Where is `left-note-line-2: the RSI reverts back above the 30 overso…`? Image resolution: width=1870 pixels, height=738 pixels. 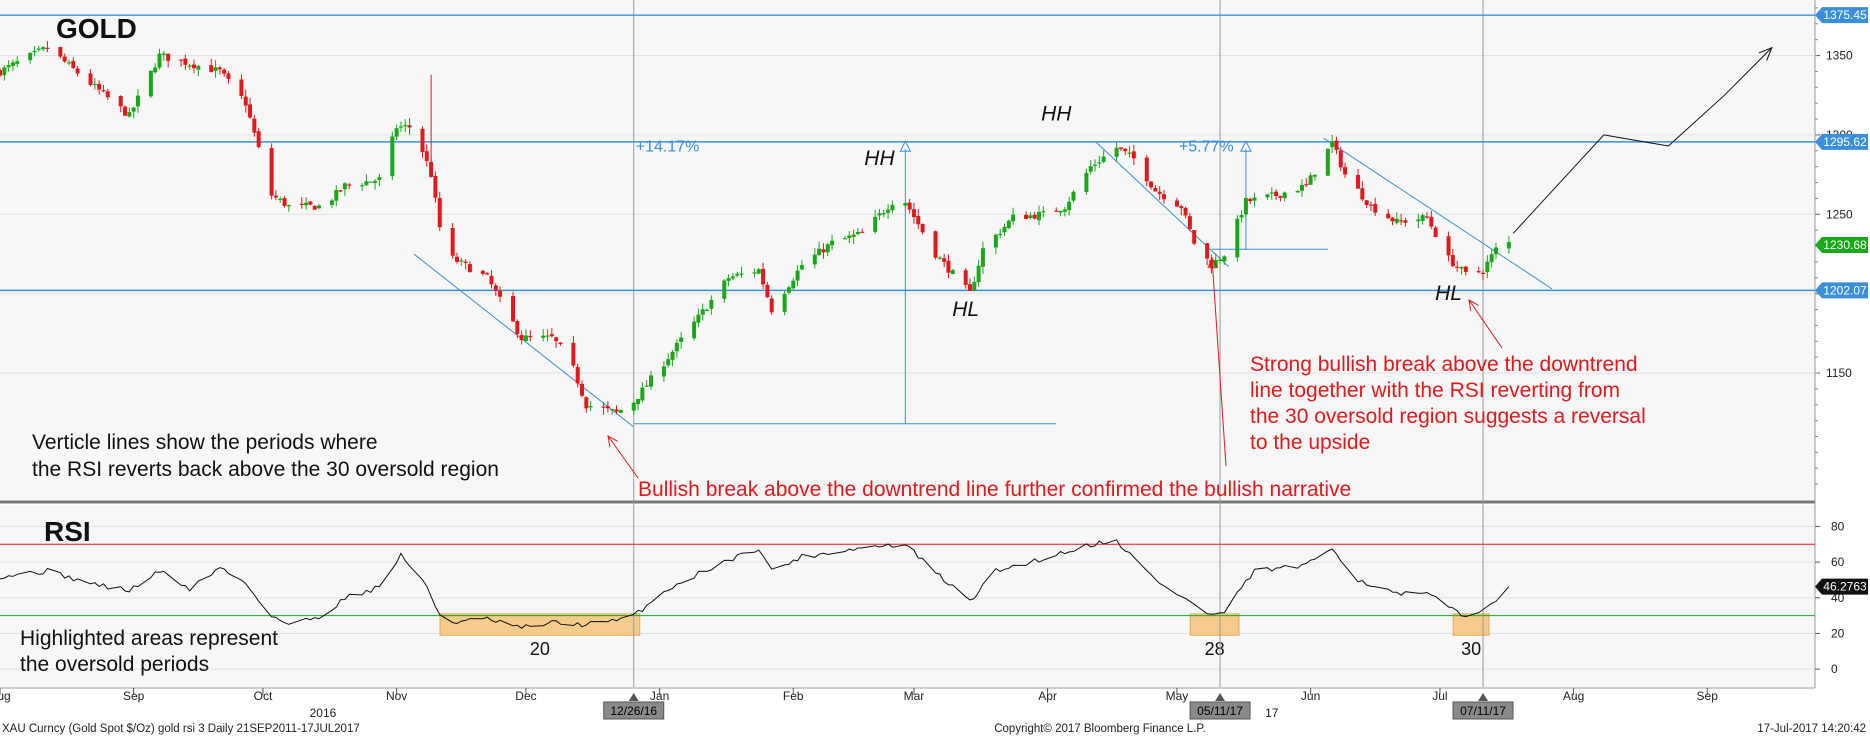
left-note-line-2: the RSI reverts back above the 30 overso… is located at coordinates (265, 469).